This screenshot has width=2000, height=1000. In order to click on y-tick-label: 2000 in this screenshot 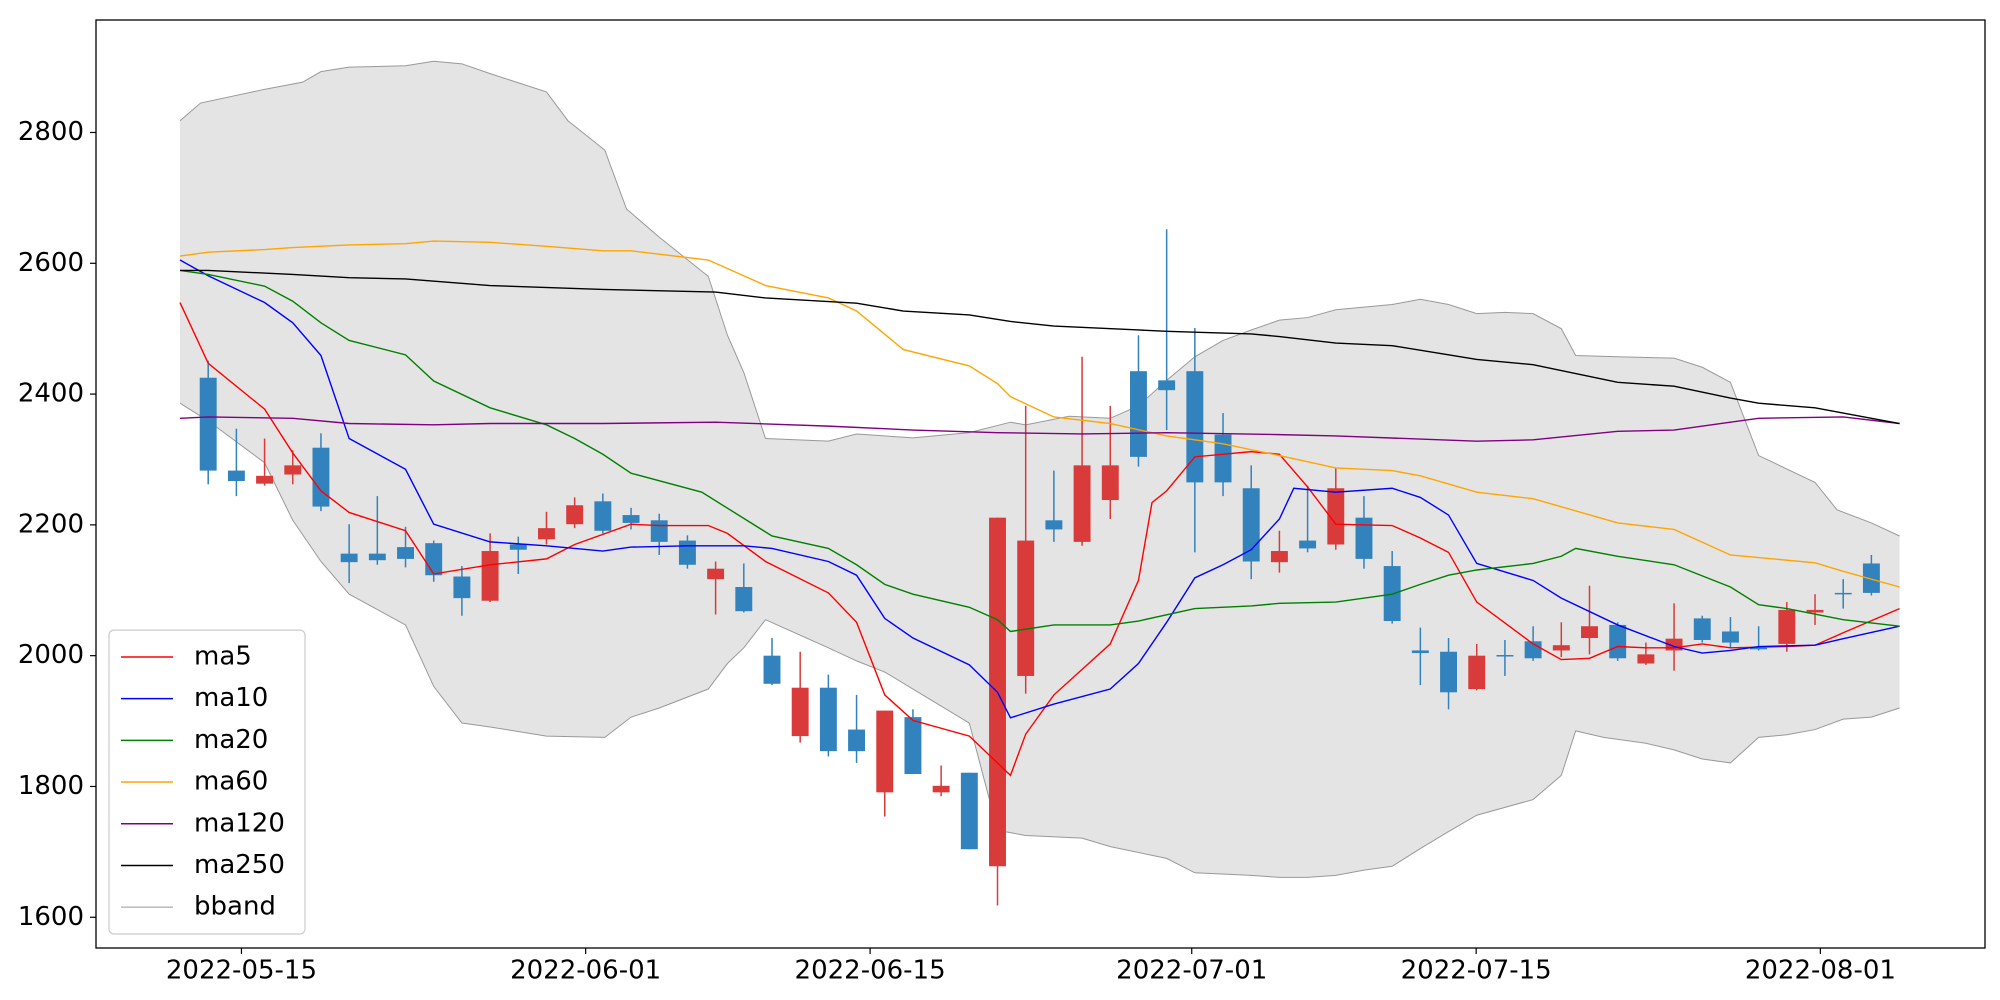, I will do `click(51, 655)`.